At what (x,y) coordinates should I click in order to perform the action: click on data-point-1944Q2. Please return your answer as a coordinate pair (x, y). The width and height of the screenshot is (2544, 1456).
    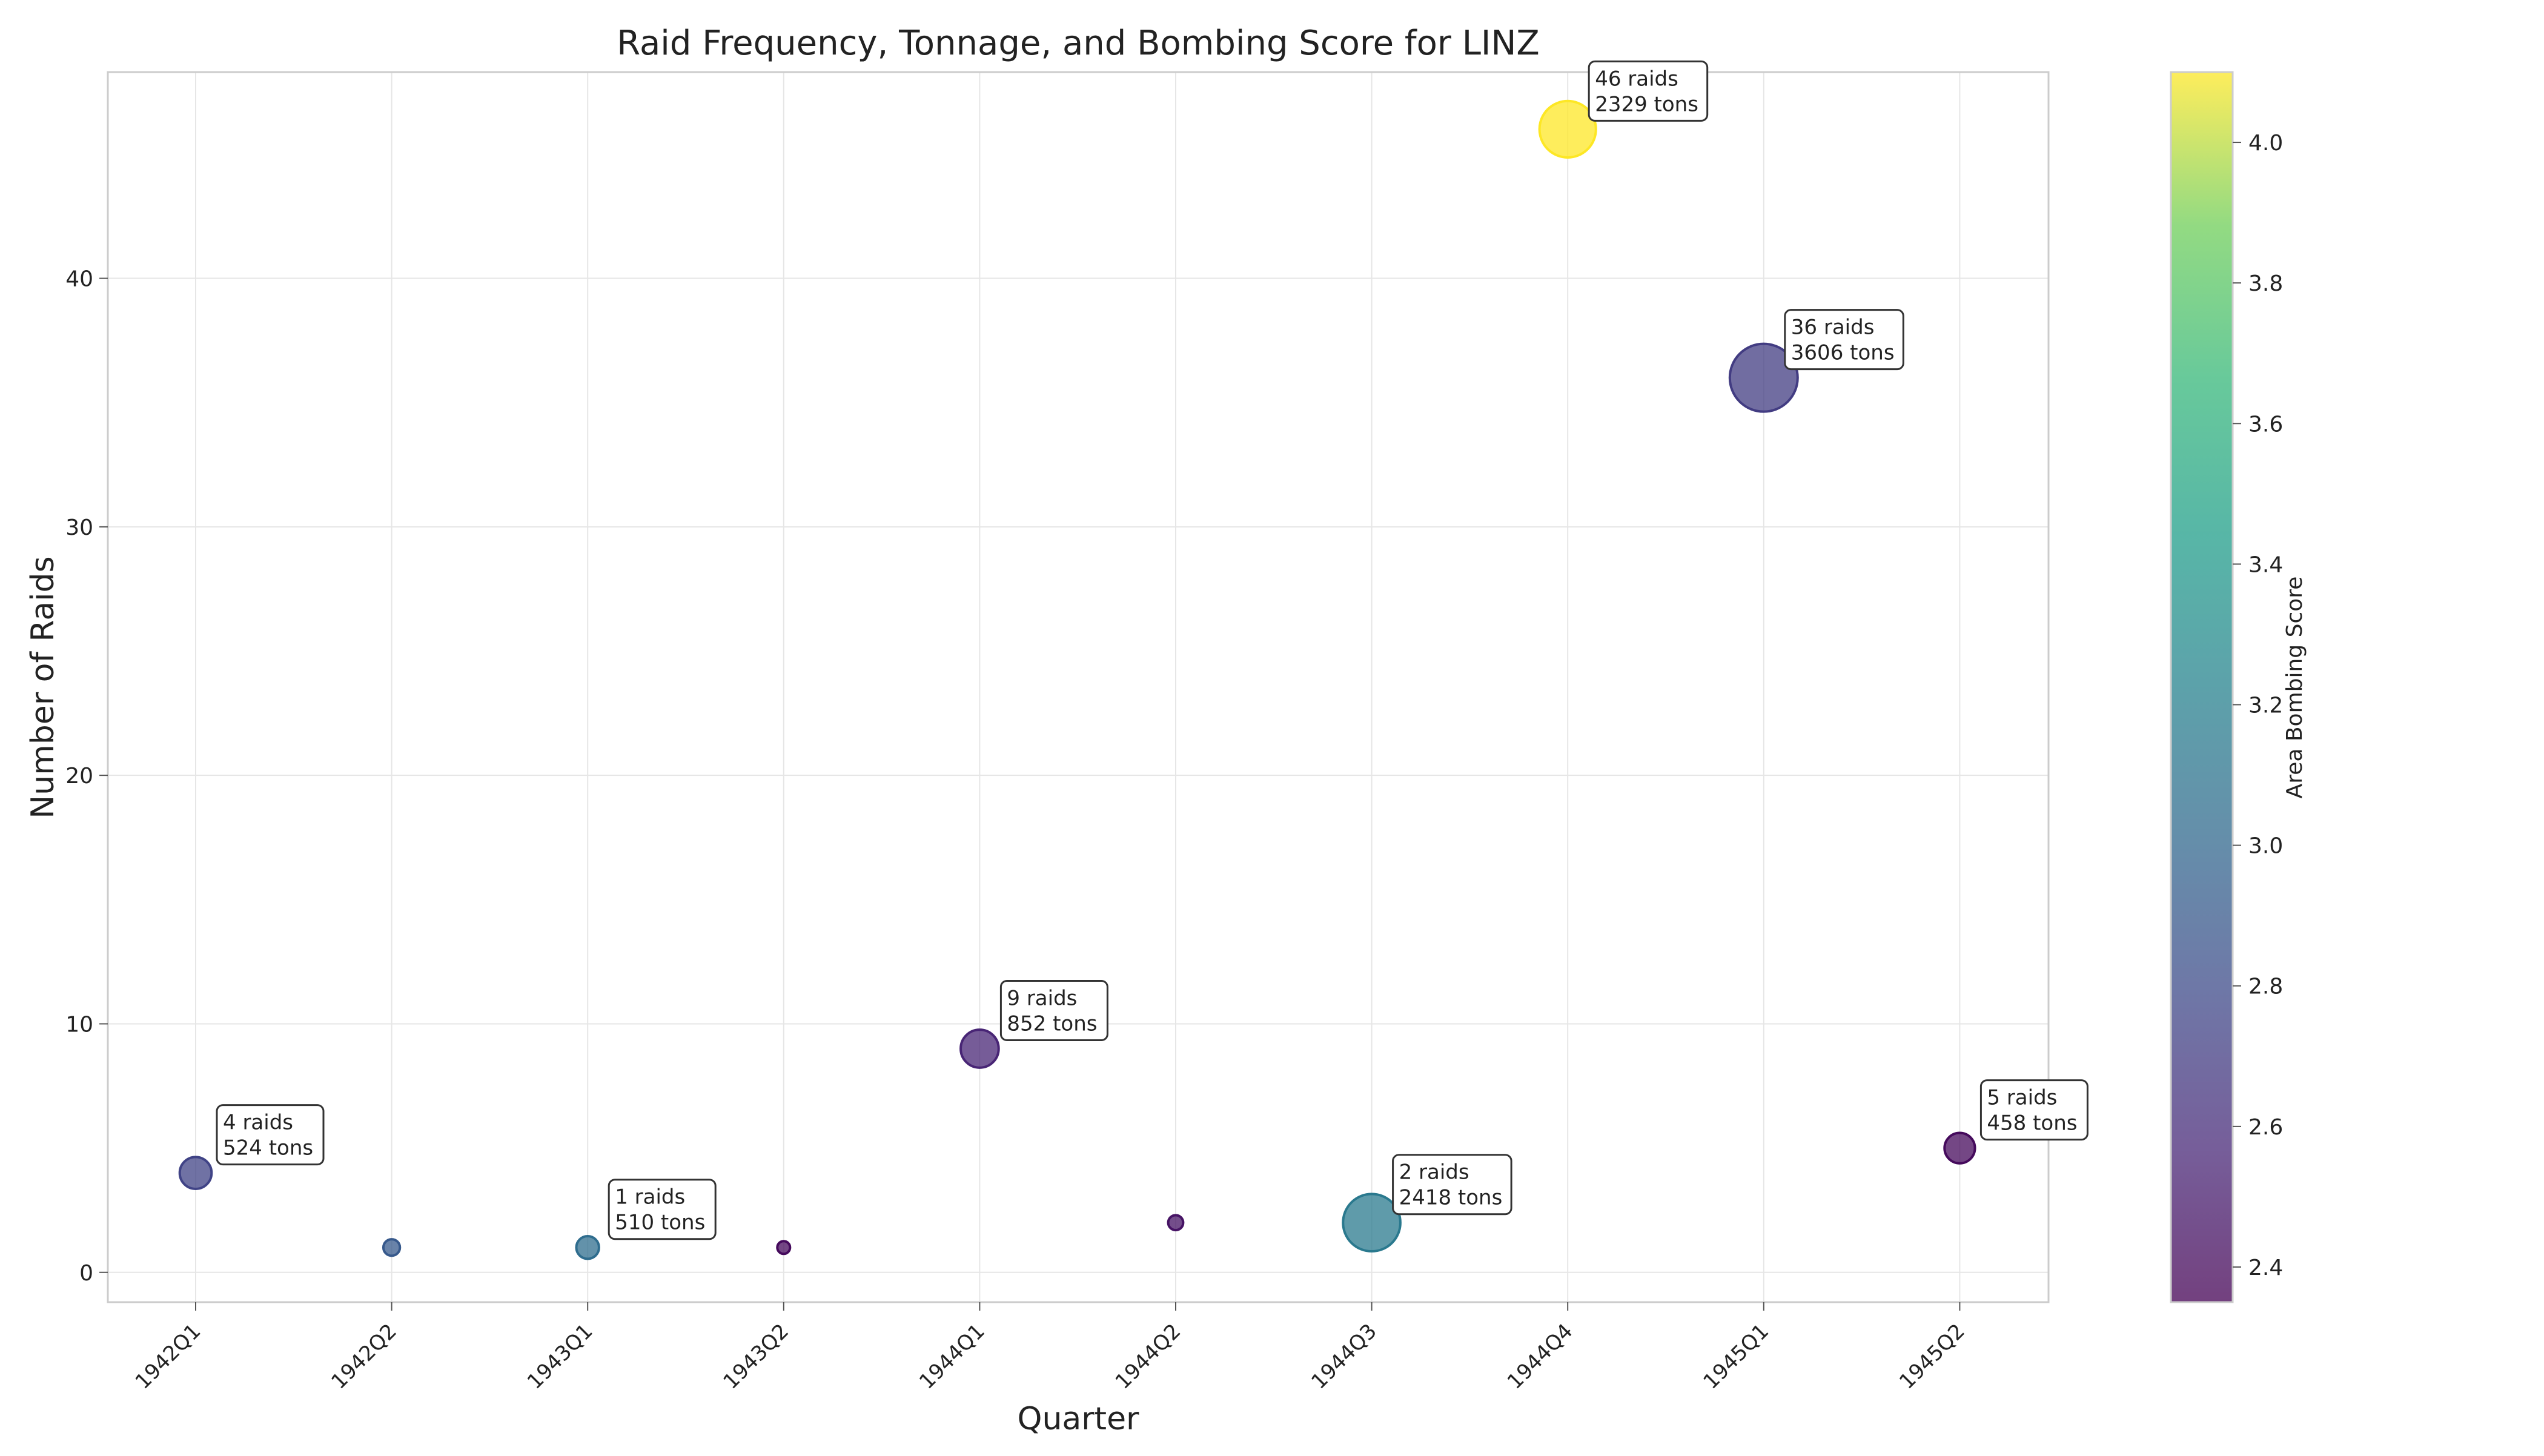
    Looking at the image, I should click on (1176, 1223).